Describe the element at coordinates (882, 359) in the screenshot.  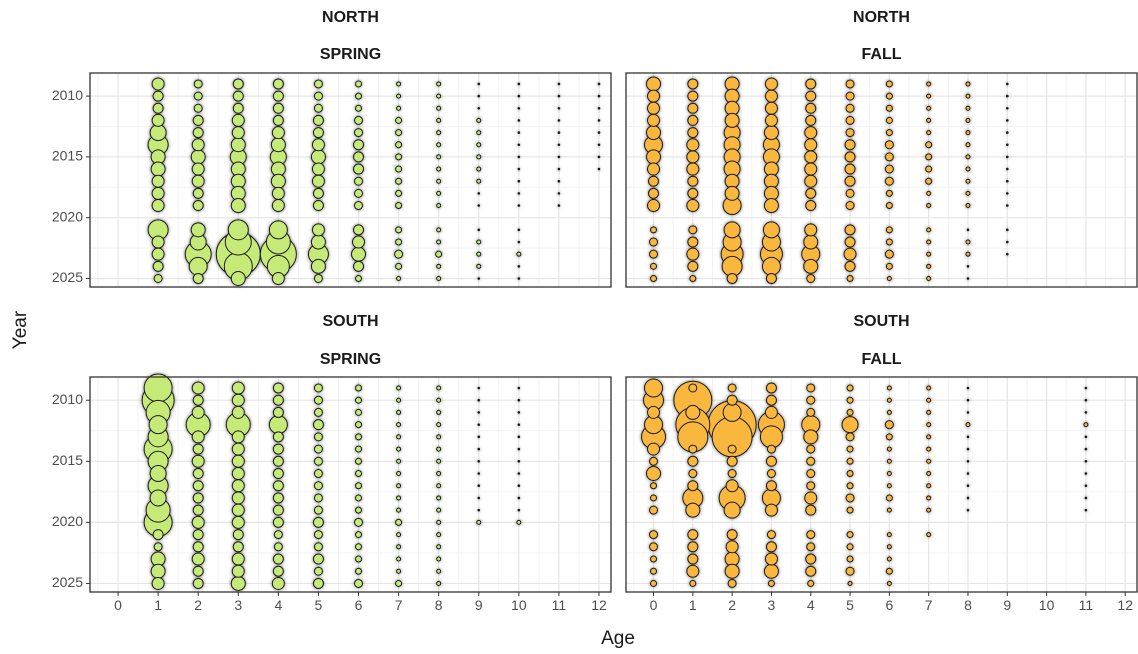
I see `strip-season-label: FALL` at that location.